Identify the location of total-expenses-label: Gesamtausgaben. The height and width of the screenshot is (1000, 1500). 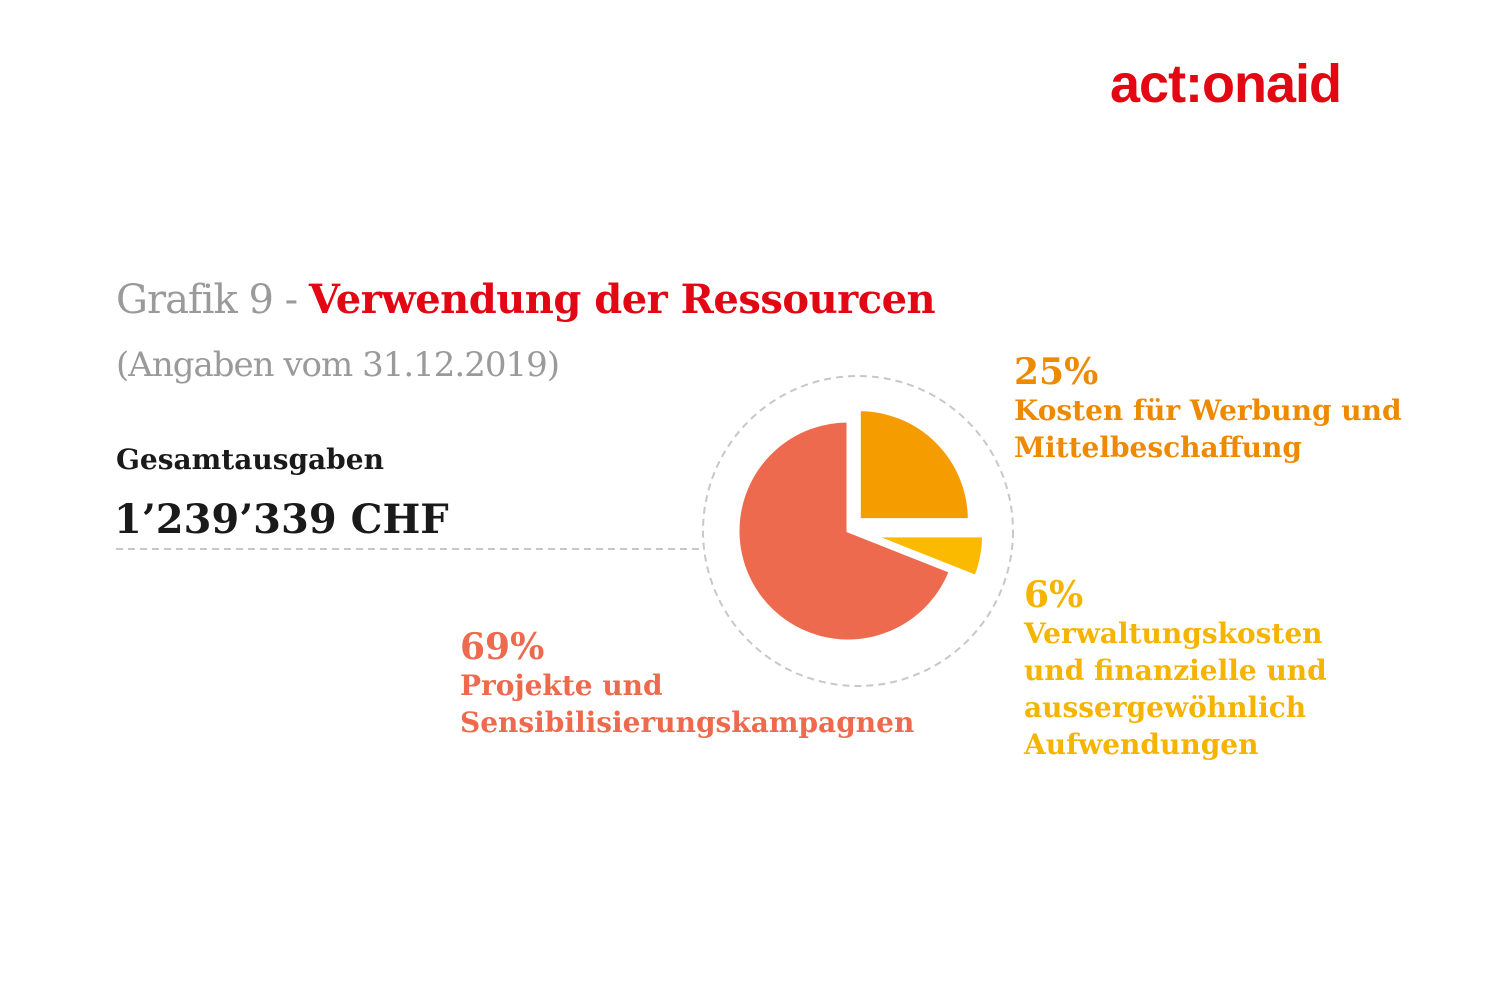
(250, 459).